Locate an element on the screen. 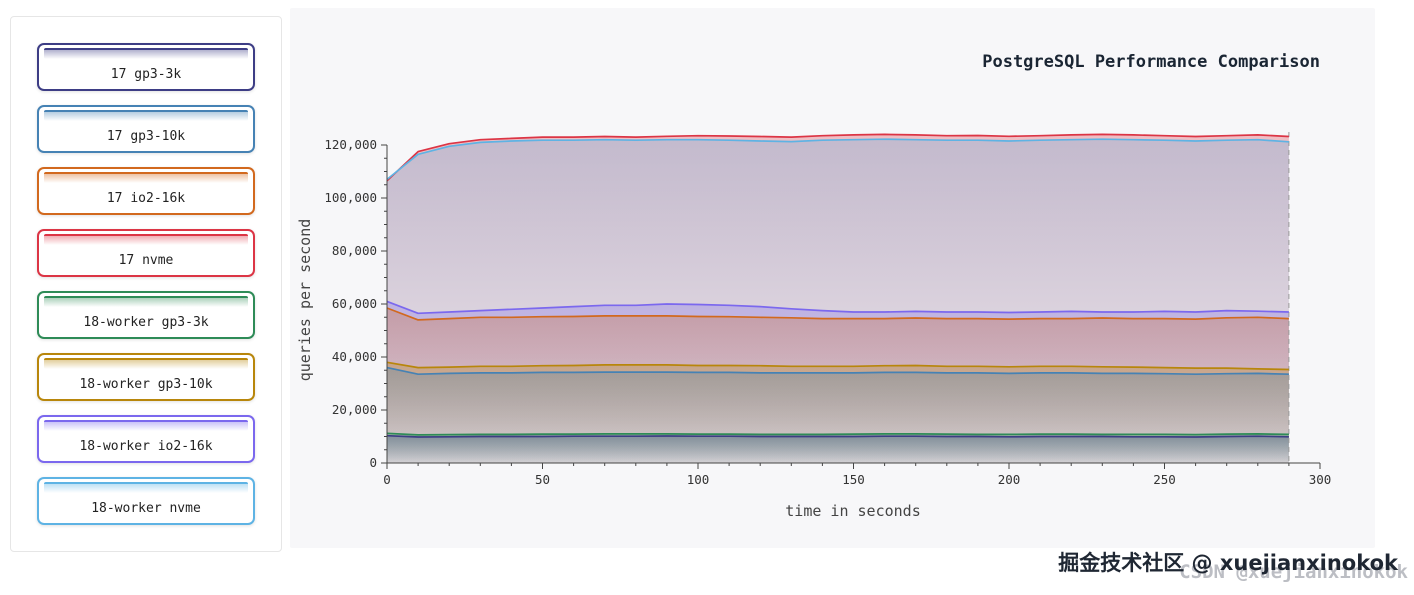 This screenshot has height=595, width=1414. watermark-juejin: 掘金技术社区 @ xuejianxinokok is located at coordinates (1228, 563).